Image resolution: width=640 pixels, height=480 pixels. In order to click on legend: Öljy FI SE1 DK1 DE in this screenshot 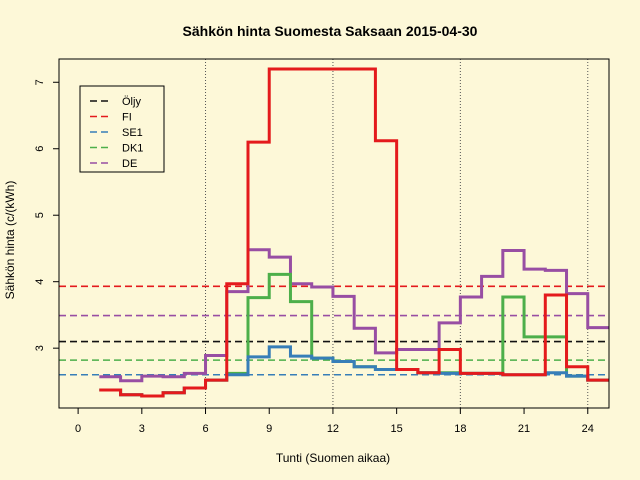, I will do `click(122, 129)`.